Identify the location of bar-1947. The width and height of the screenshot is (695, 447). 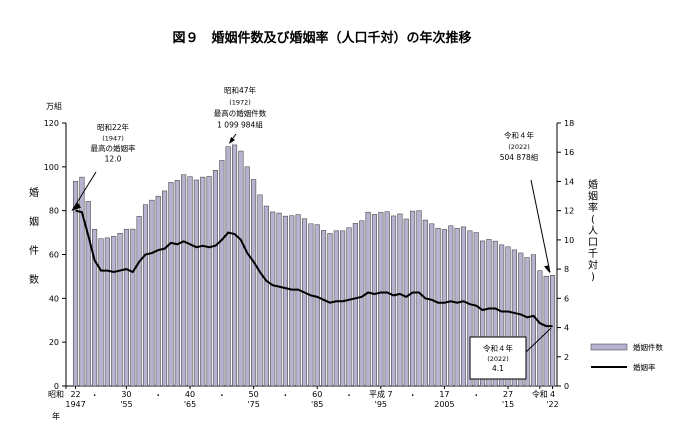
(76, 284).